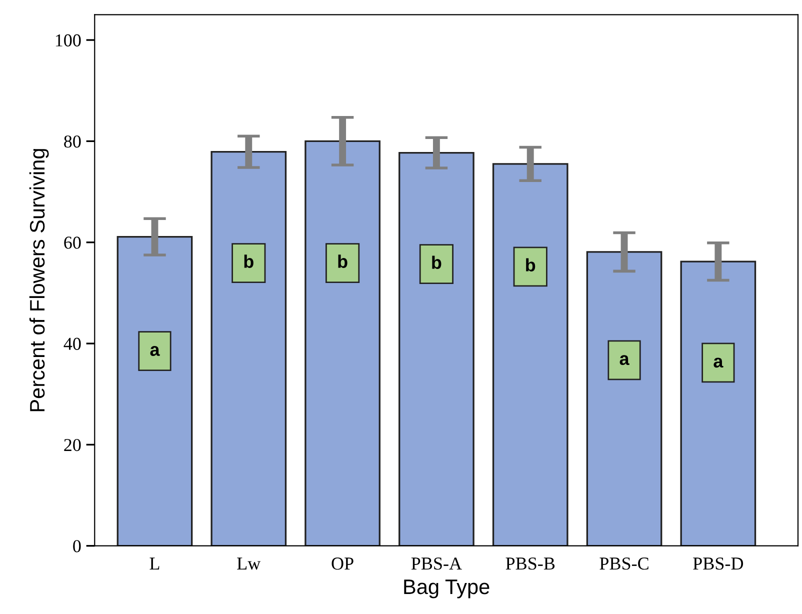 The height and width of the screenshot is (614, 802). I want to click on x-tick-label: PBS-A, so click(436, 564).